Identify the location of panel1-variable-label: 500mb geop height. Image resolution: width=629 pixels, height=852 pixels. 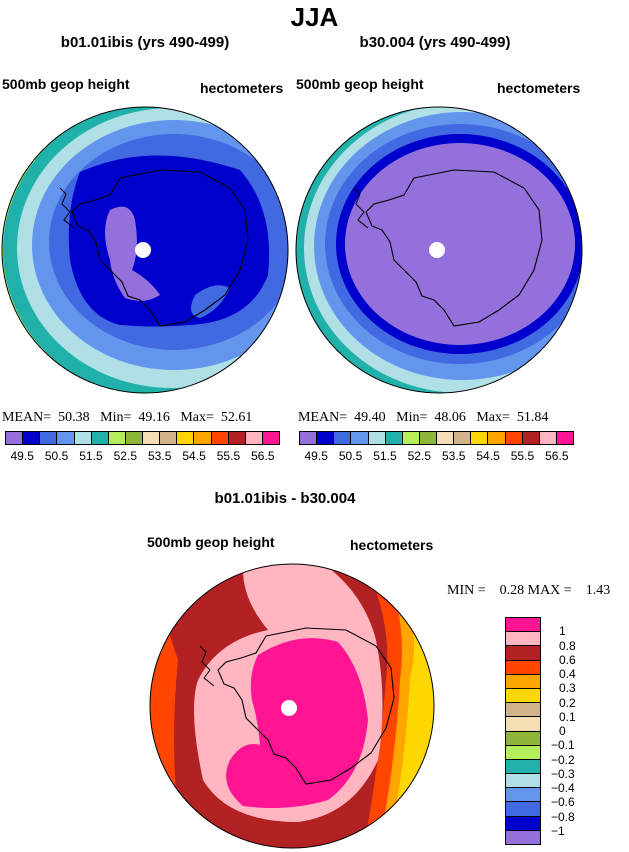
(66, 84).